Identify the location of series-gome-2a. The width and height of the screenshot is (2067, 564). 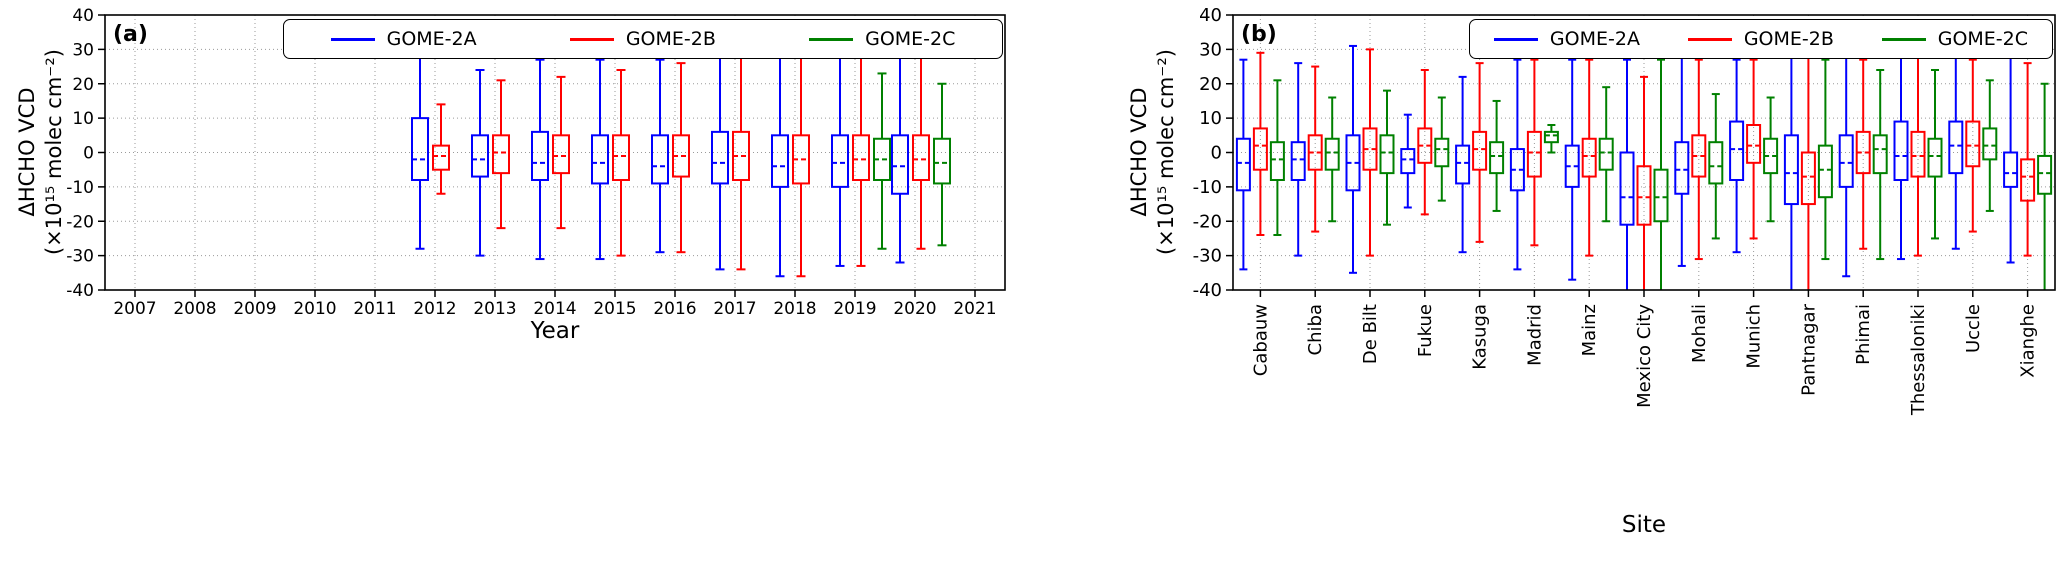
(660, 163).